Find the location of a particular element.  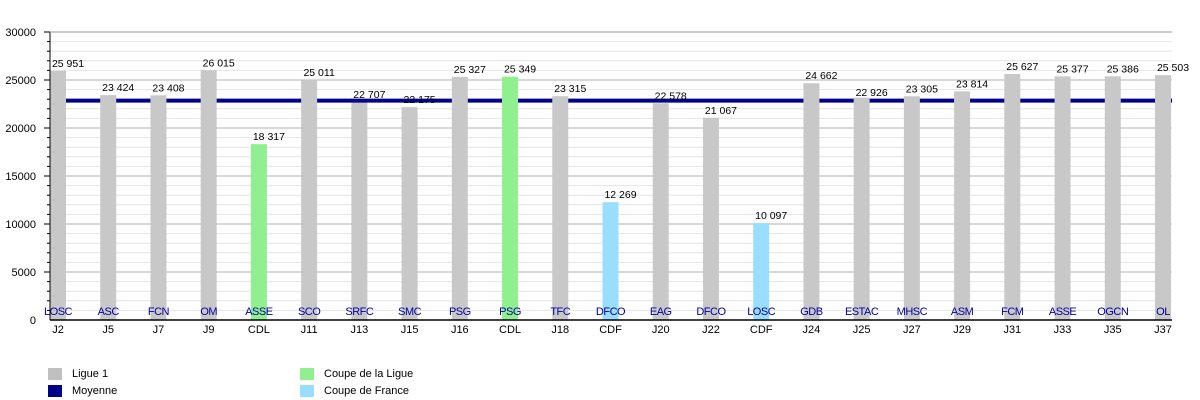

x-tick-label: J22 is located at coordinates (711, 330).